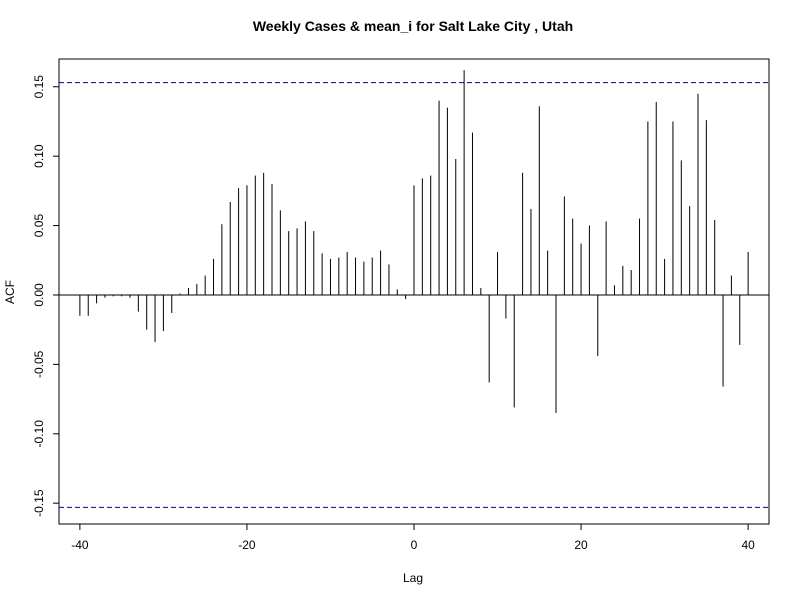  Describe the element at coordinates (581, 545) in the screenshot. I see `x-tick-label: 20` at that location.